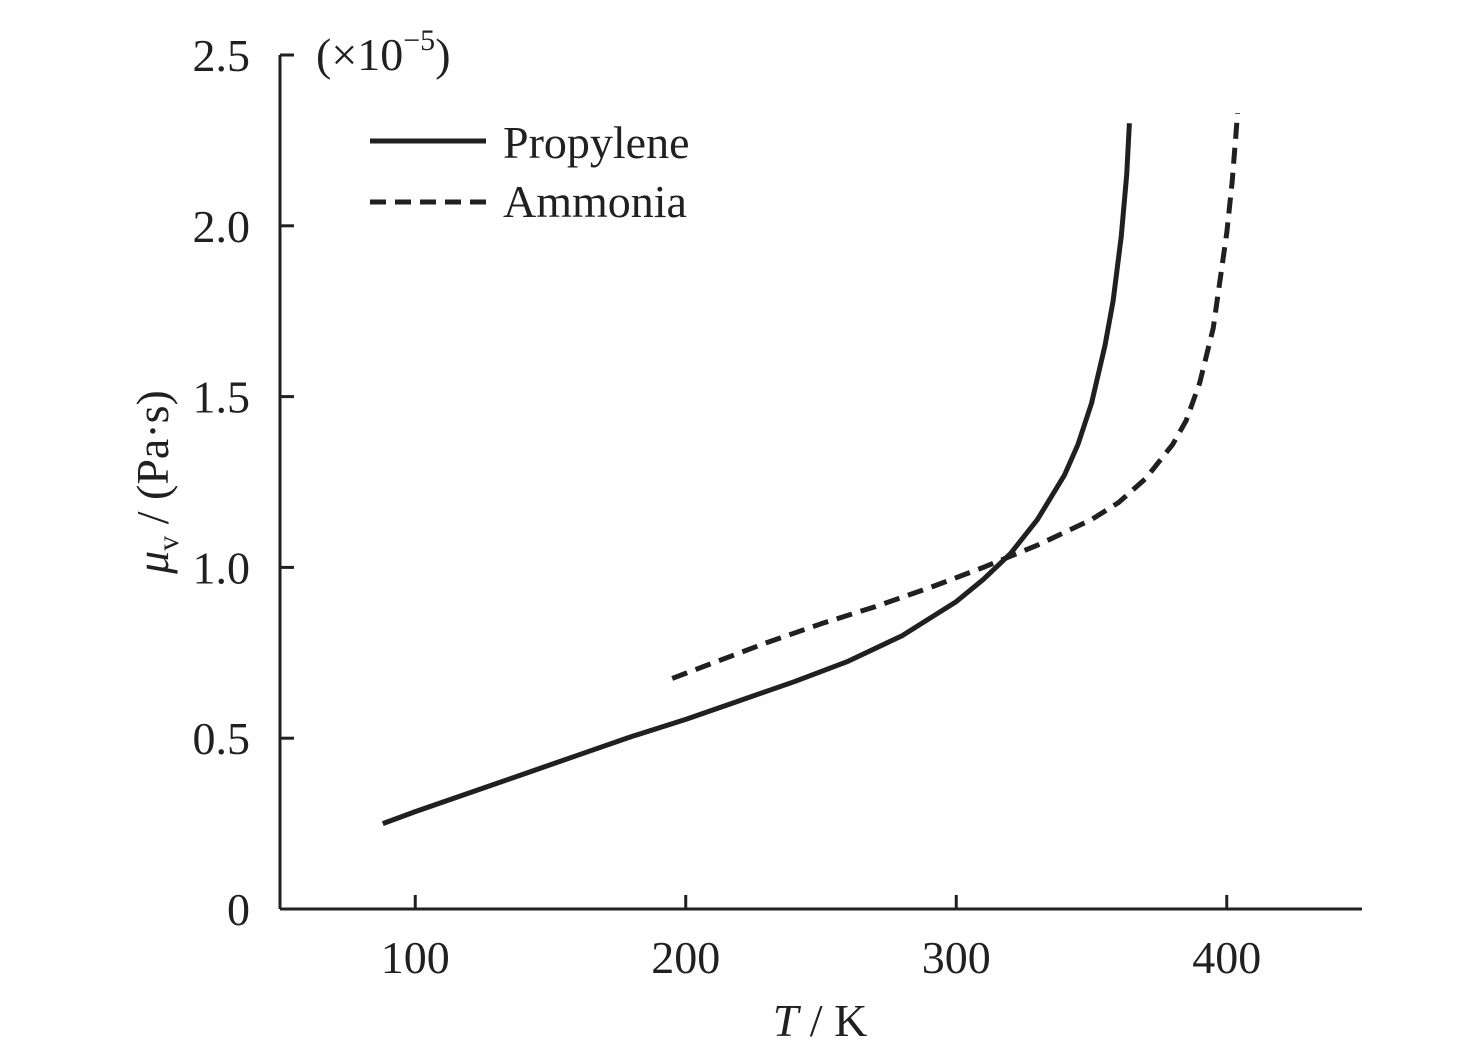 The height and width of the screenshot is (1055, 1476). What do you see at coordinates (816, 1020) in the screenshot?
I see `x-axis-sep: /` at bounding box center [816, 1020].